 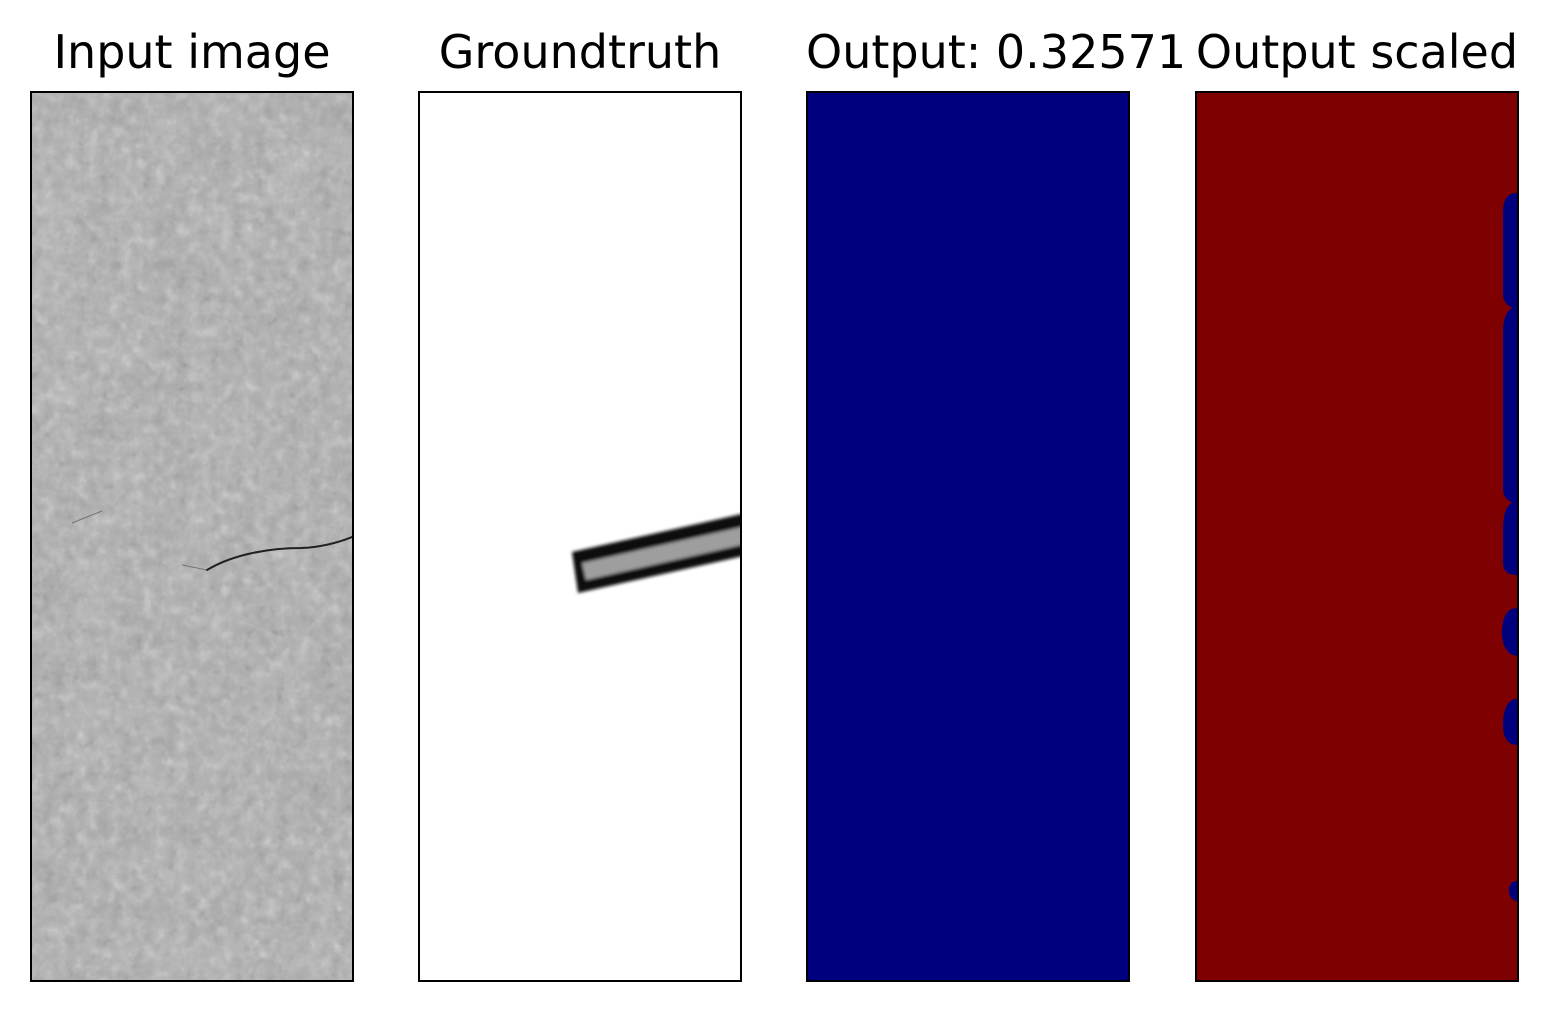 I want to click on output-scaled-title: Output scaled, so click(x=1357, y=52).